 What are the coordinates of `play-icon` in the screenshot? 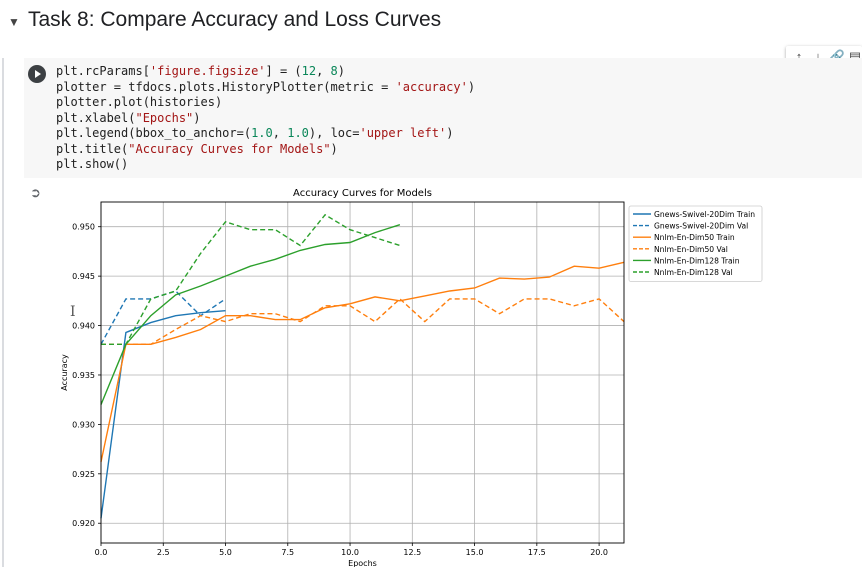 It's located at (38, 74).